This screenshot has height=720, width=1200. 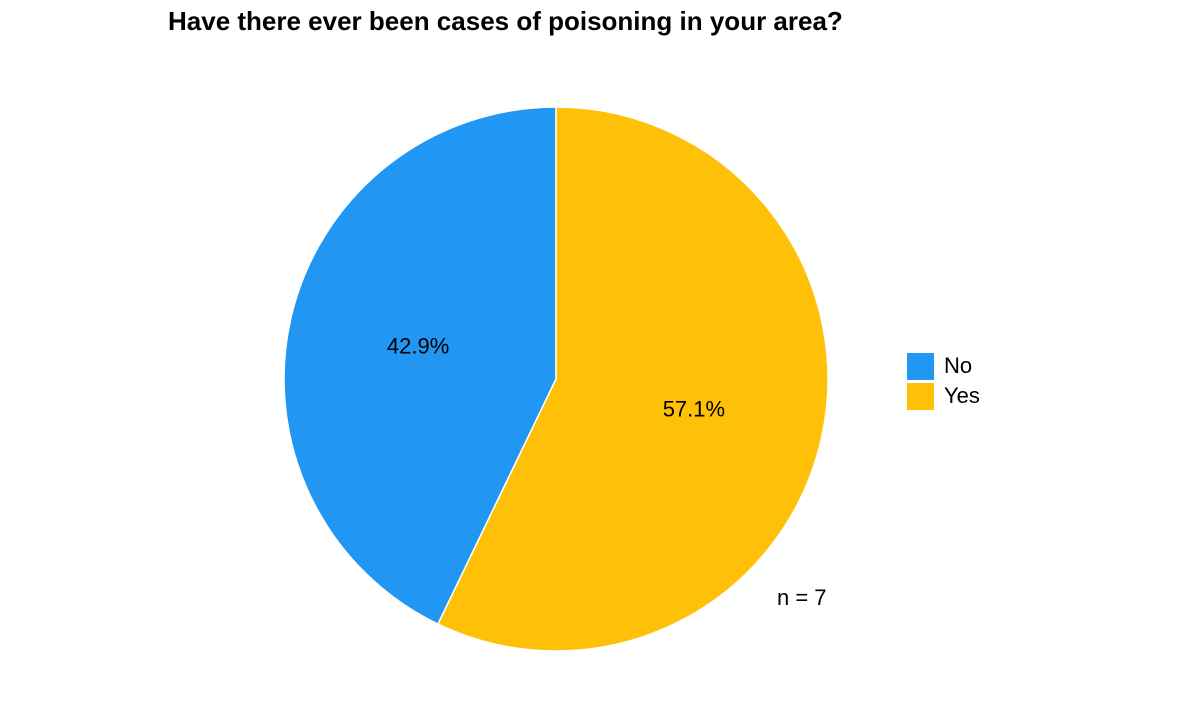 What do you see at coordinates (418, 345) in the screenshot?
I see `slice-label-no: 42.9%` at bounding box center [418, 345].